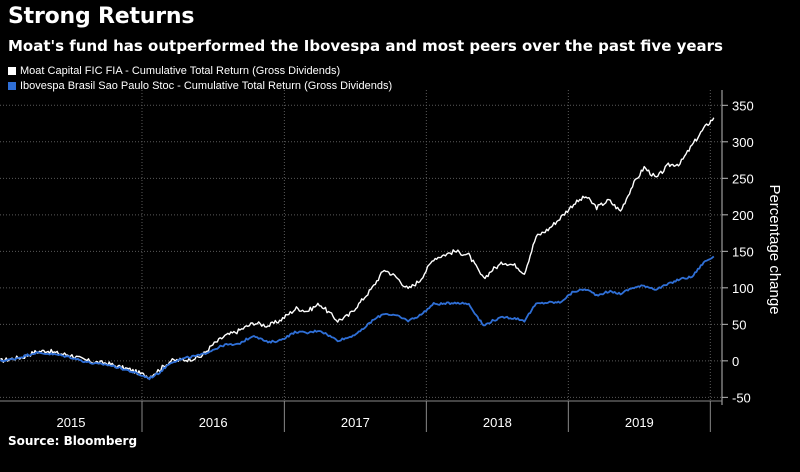  Describe the element at coordinates (735, 361) in the screenshot. I see `y-tick-label: 0` at that location.